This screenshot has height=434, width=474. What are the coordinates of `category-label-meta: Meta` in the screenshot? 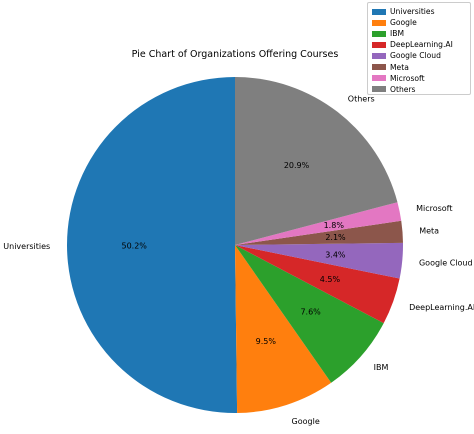 It's located at (429, 231).